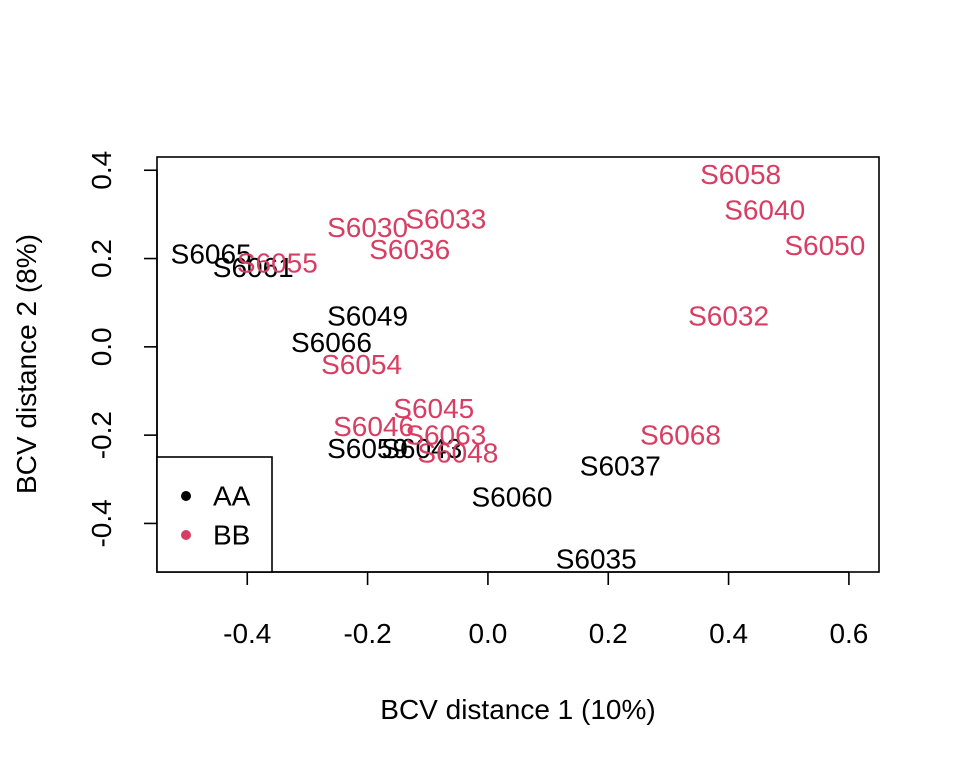  I want to click on x-axis-title: BCV distance 1 (10%), so click(517, 709).